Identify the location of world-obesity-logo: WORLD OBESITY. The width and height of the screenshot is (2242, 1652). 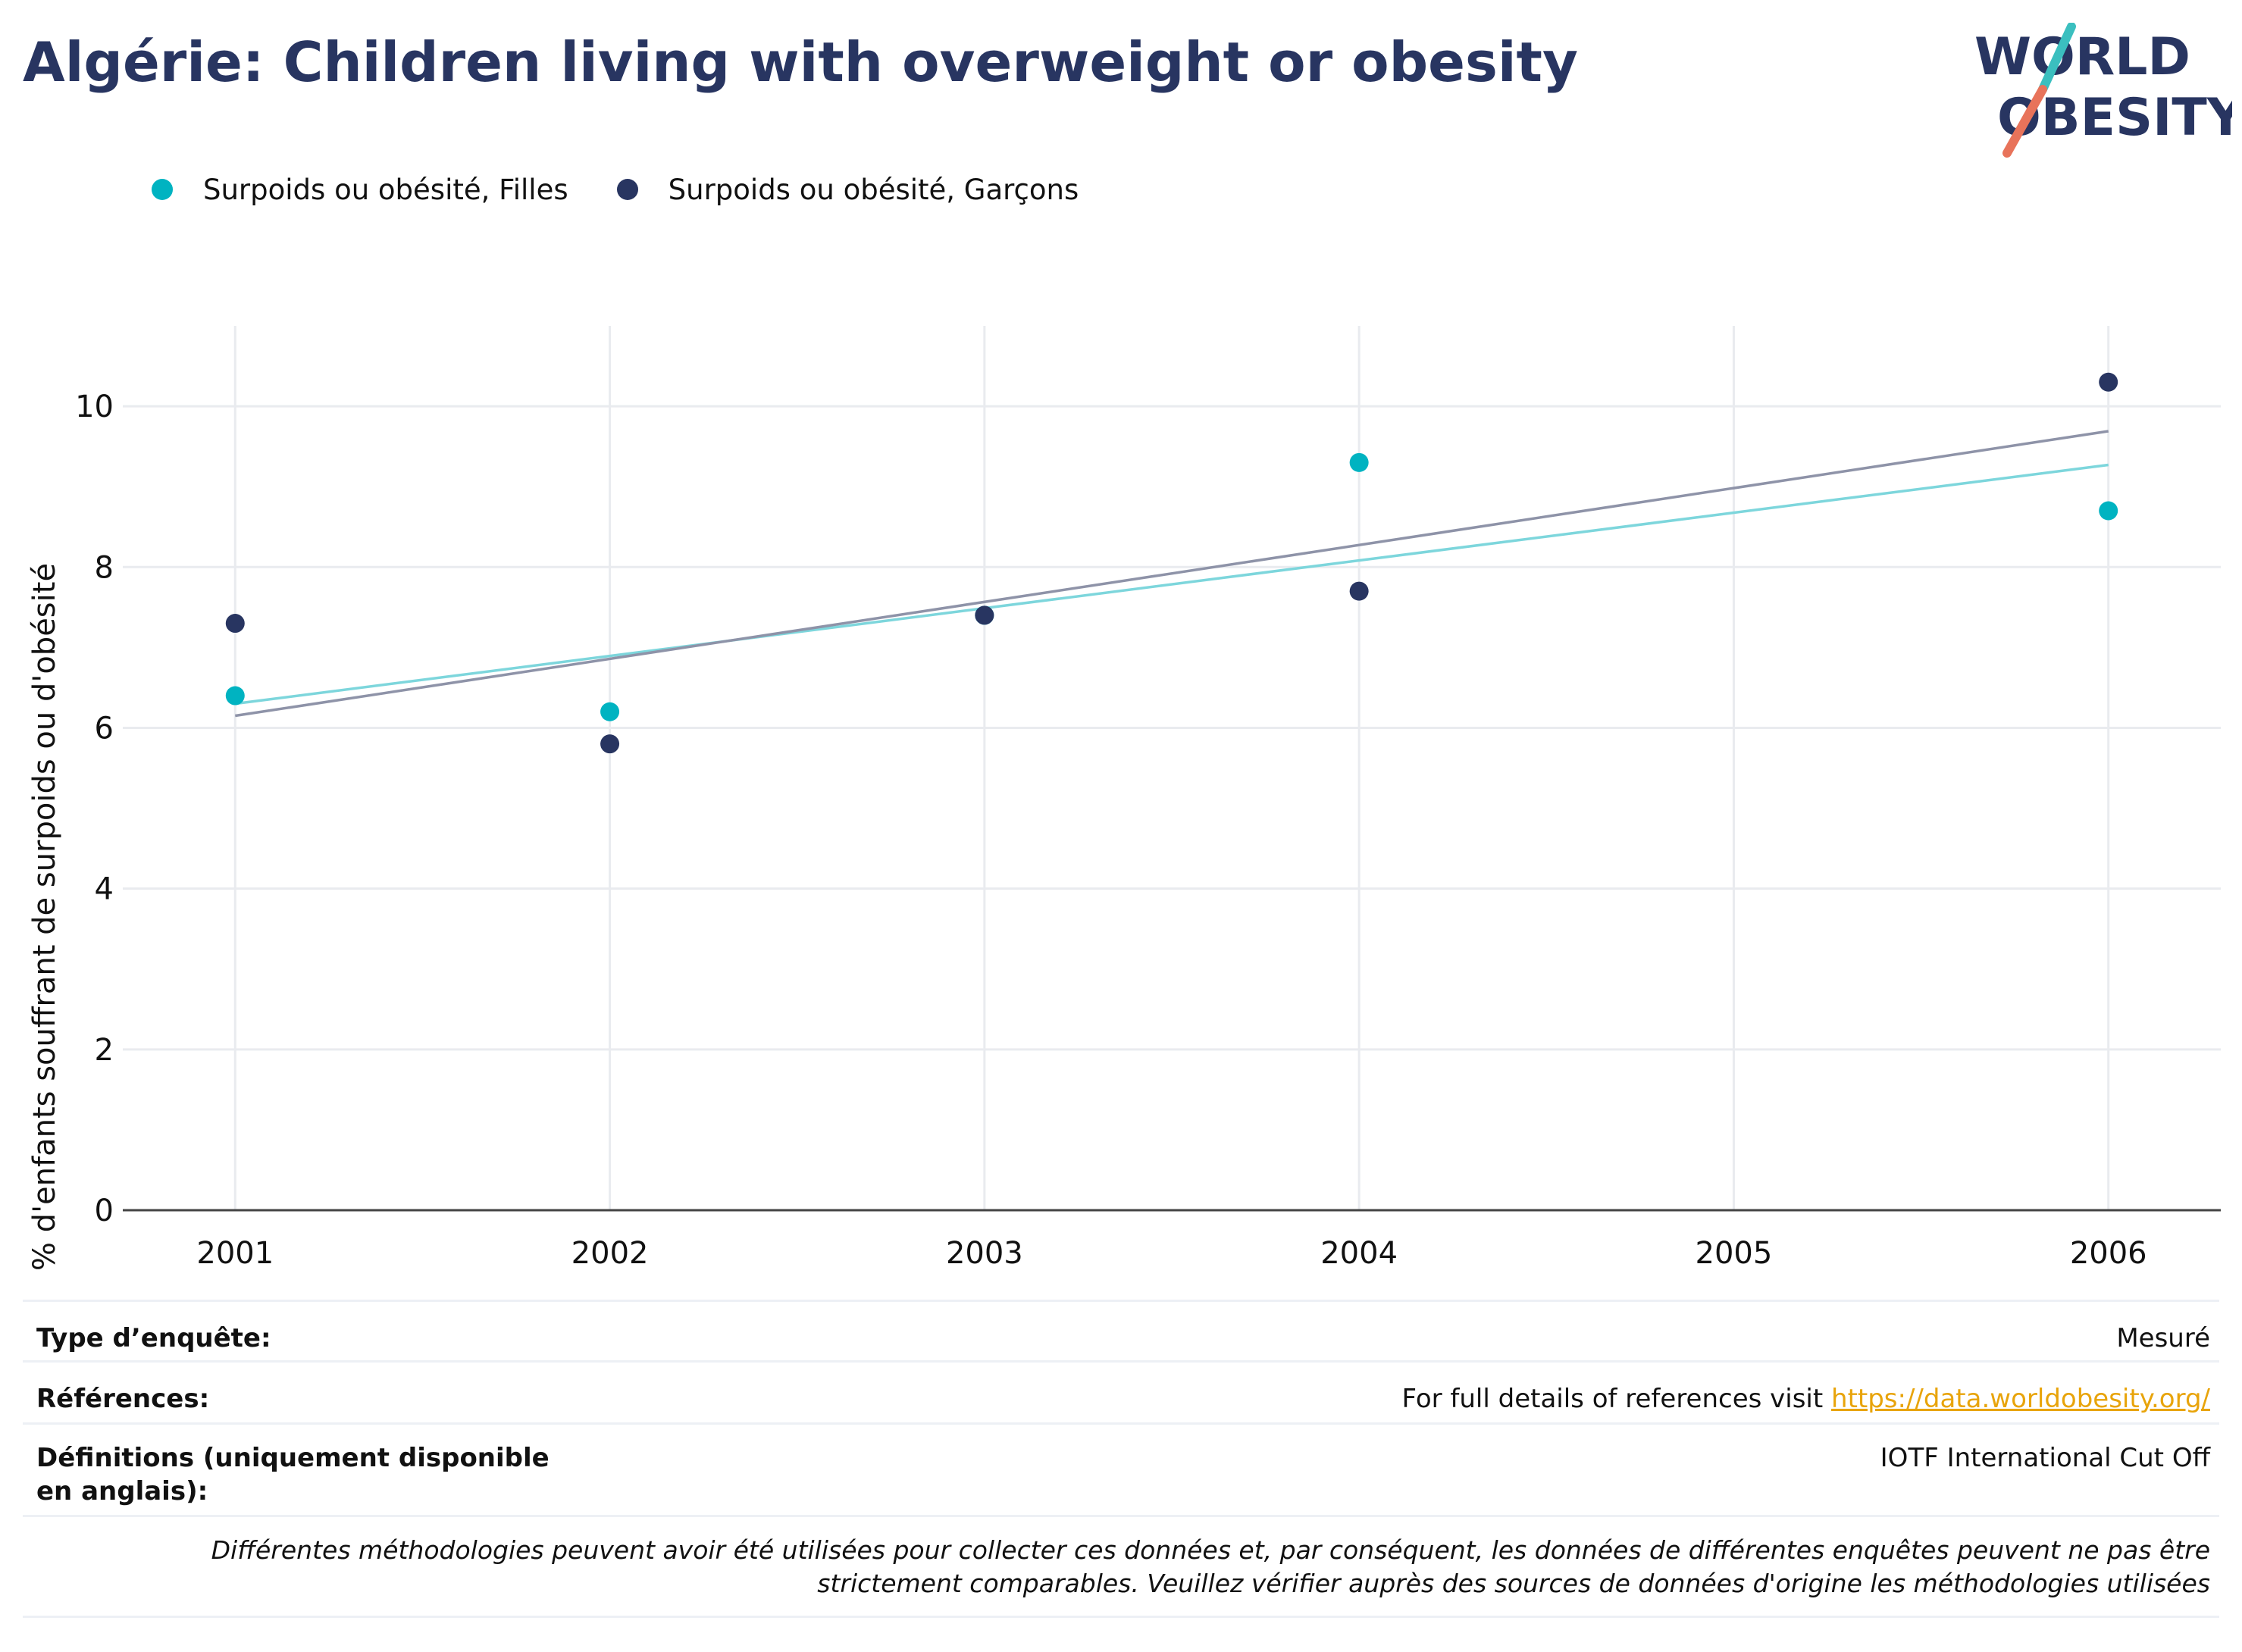
(2103, 90).